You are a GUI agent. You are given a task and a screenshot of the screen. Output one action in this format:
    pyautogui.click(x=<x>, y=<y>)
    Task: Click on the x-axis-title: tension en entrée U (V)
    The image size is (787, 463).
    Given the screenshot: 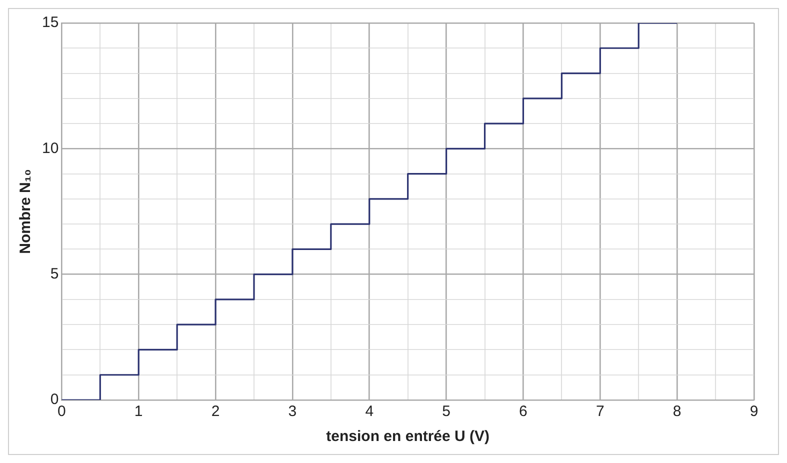 What is the action you would take?
    pyautogui.click(x=408, y=437)
    